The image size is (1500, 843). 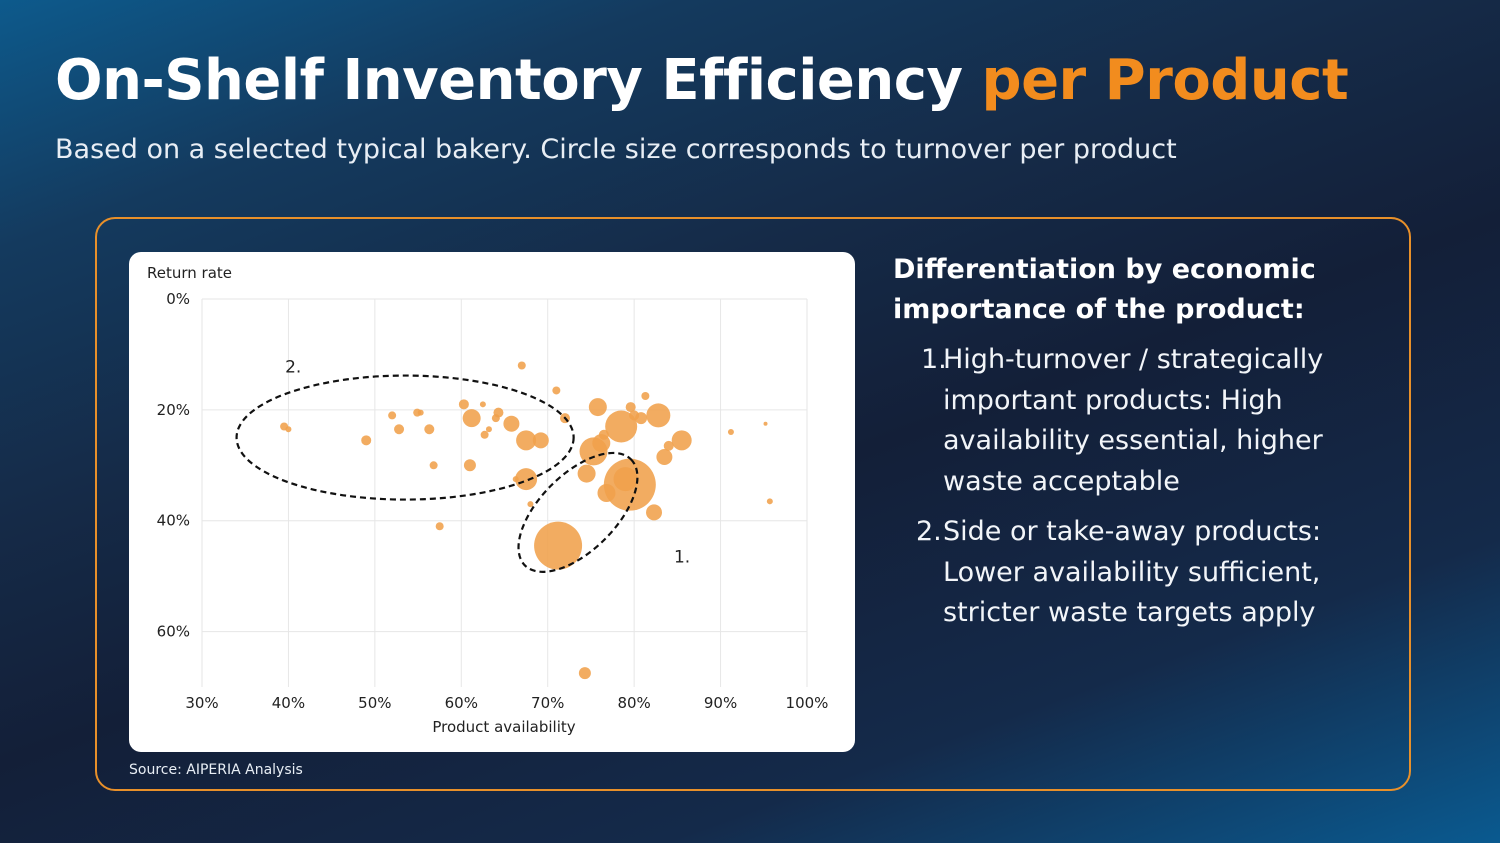 I want to click on y-tick-label: 20%, so click(x=173, y=410).